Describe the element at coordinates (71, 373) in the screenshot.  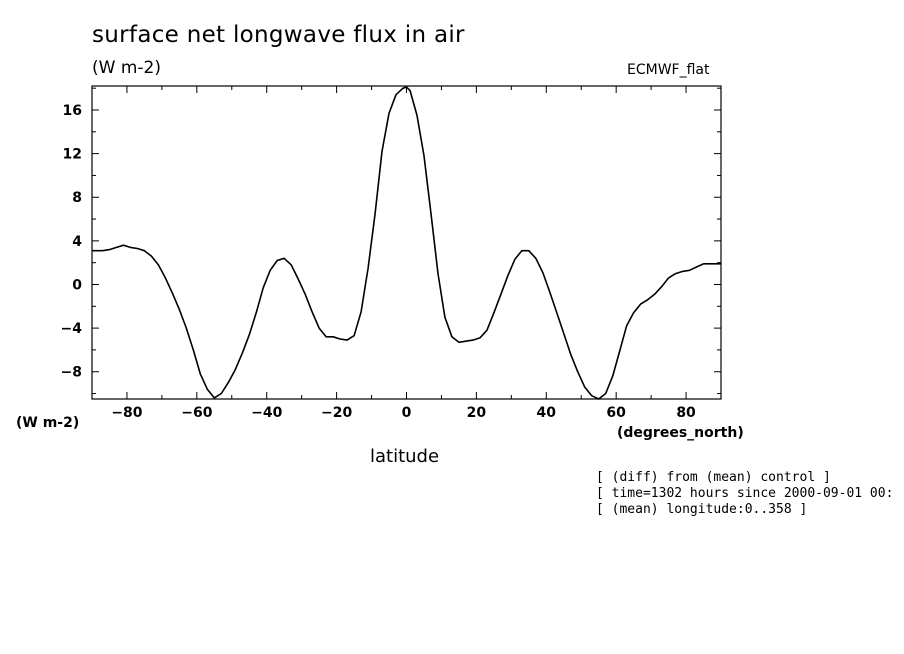
I see `y-tick-label: −8` at that location.